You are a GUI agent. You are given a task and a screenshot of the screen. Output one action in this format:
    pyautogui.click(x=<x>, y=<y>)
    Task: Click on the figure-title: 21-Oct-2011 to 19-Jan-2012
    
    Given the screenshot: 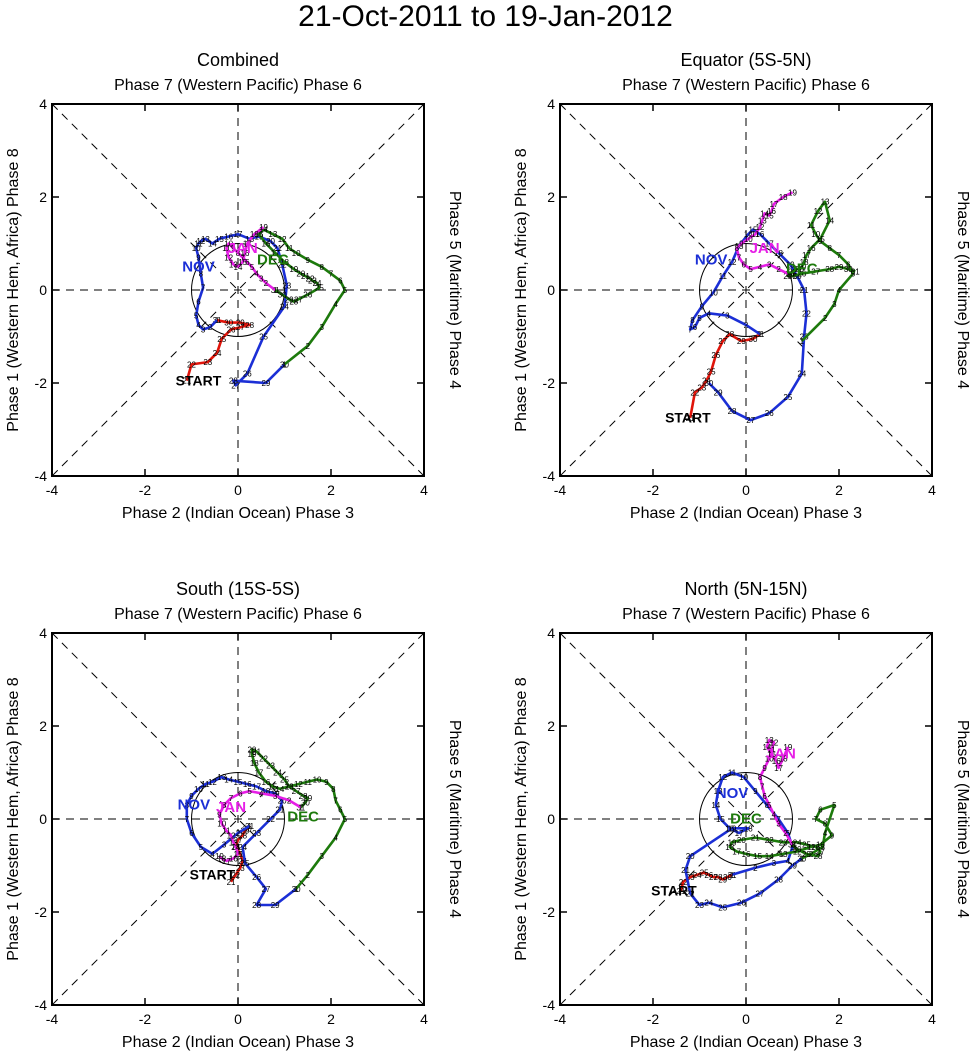 What is the action you would take?
    pyautogui.click(x=485, y=16)
    